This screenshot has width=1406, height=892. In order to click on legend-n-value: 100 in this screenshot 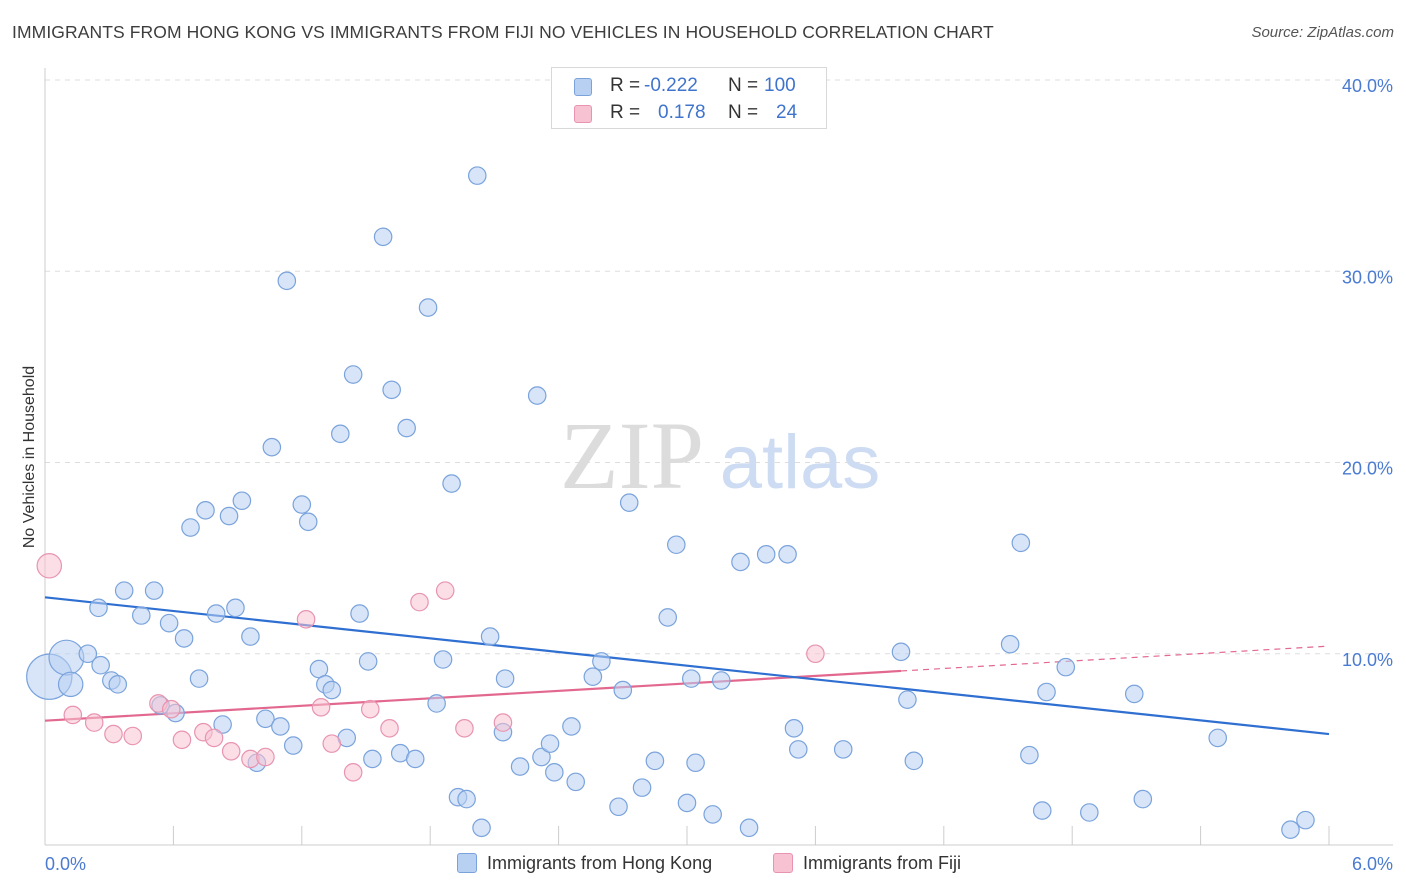, I will do `click(780, 85)`.